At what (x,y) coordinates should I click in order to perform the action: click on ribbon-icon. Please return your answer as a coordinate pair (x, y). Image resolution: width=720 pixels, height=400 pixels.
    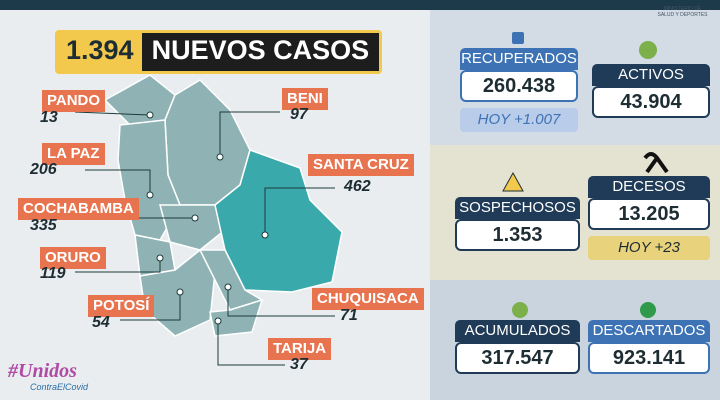
    Looking at the image, I should click on (656, 163).